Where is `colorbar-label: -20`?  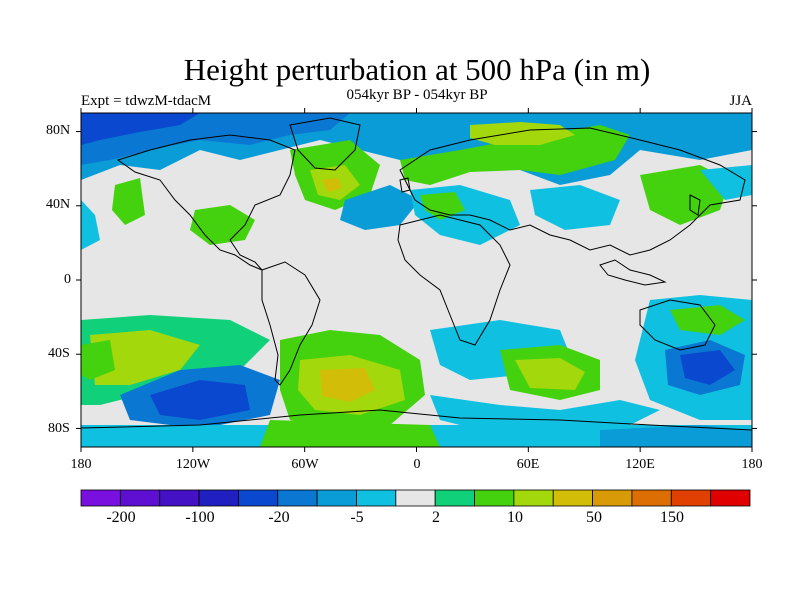
colorbar-label: -20 is located at coordinates (279, 517).